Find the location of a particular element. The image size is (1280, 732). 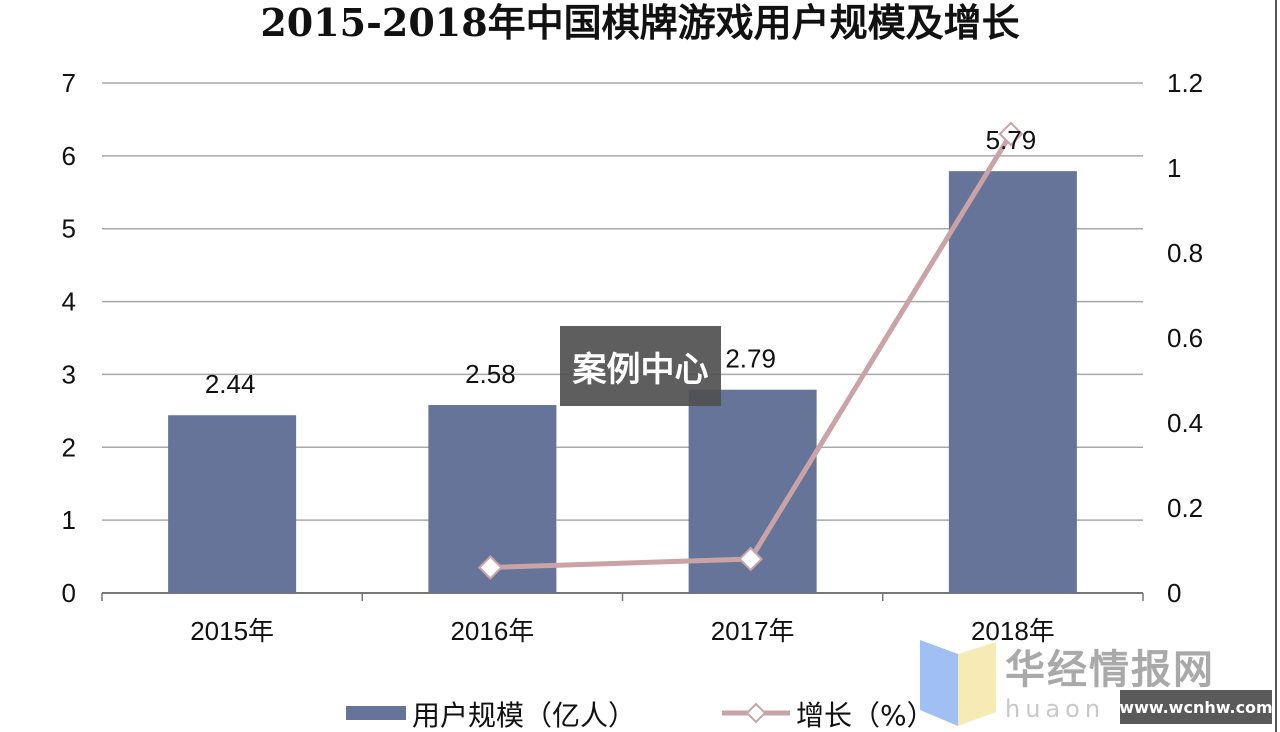

y-left-tick-label: 2 is located at coordinates (69, 447).